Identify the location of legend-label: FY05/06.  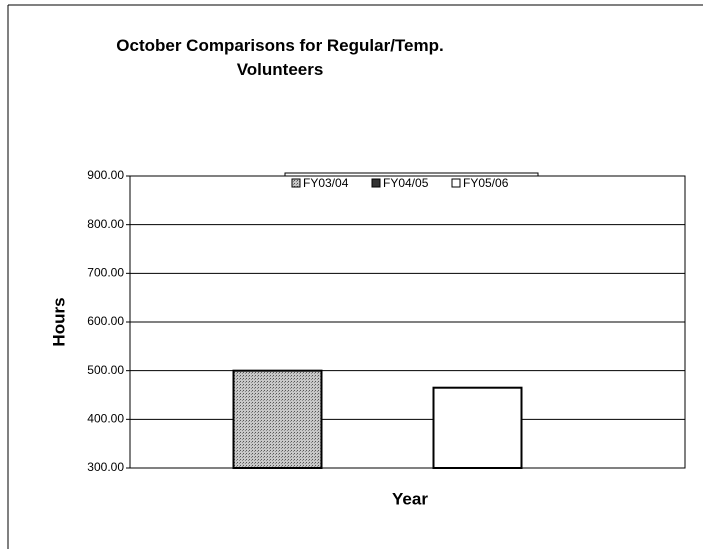
(486, 183).